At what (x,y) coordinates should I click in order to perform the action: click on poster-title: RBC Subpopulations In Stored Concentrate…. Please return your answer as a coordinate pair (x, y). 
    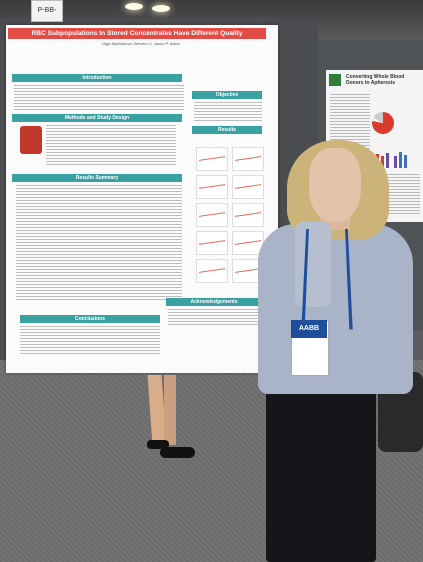
    Looking at the image, I should click on (137, 38).